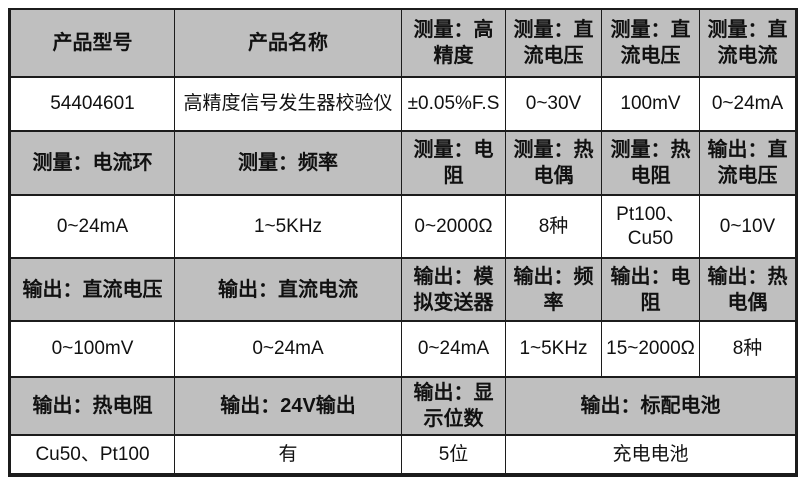 The width and height of the screenshot is (800, 498). What do you see at coordinates (553, 104) in the screenshot?
I see `spec-value-cell: 0~30V` at bounding box center [553, 104].